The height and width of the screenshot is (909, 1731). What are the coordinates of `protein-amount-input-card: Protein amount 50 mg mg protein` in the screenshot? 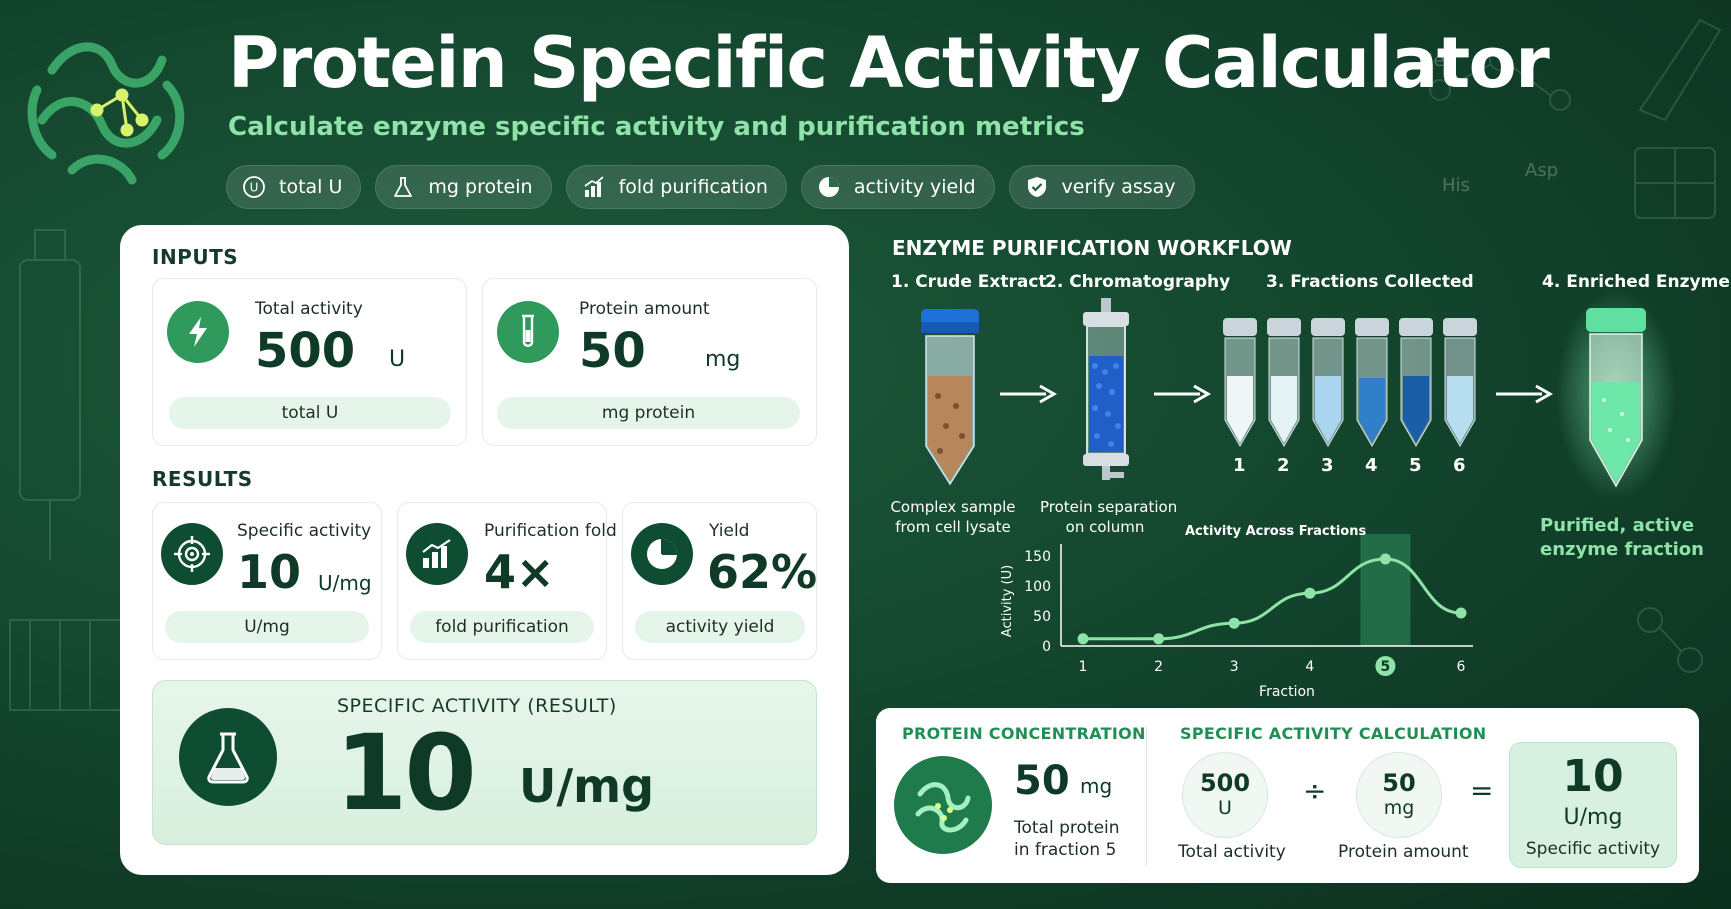 It's located at (649, 362).